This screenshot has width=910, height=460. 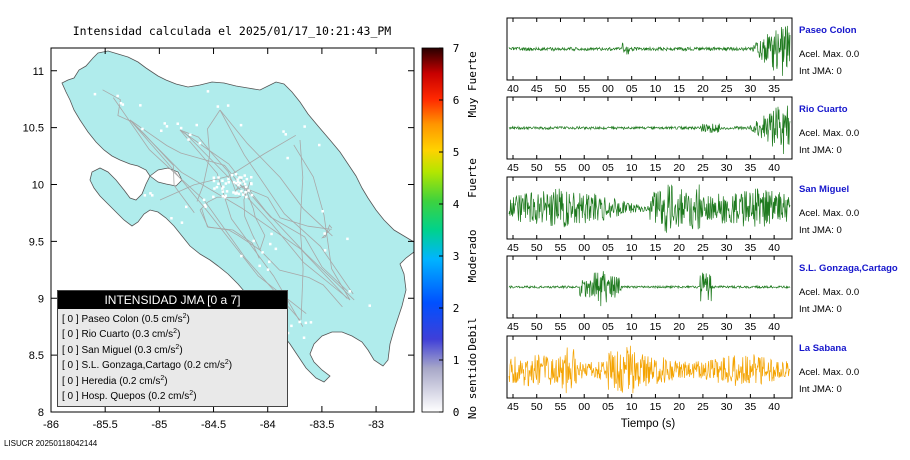 What do you see at coordinates (192, 366) in the screenshot?
I see `legend-value: (0.2` at bounding box center [192, 366].